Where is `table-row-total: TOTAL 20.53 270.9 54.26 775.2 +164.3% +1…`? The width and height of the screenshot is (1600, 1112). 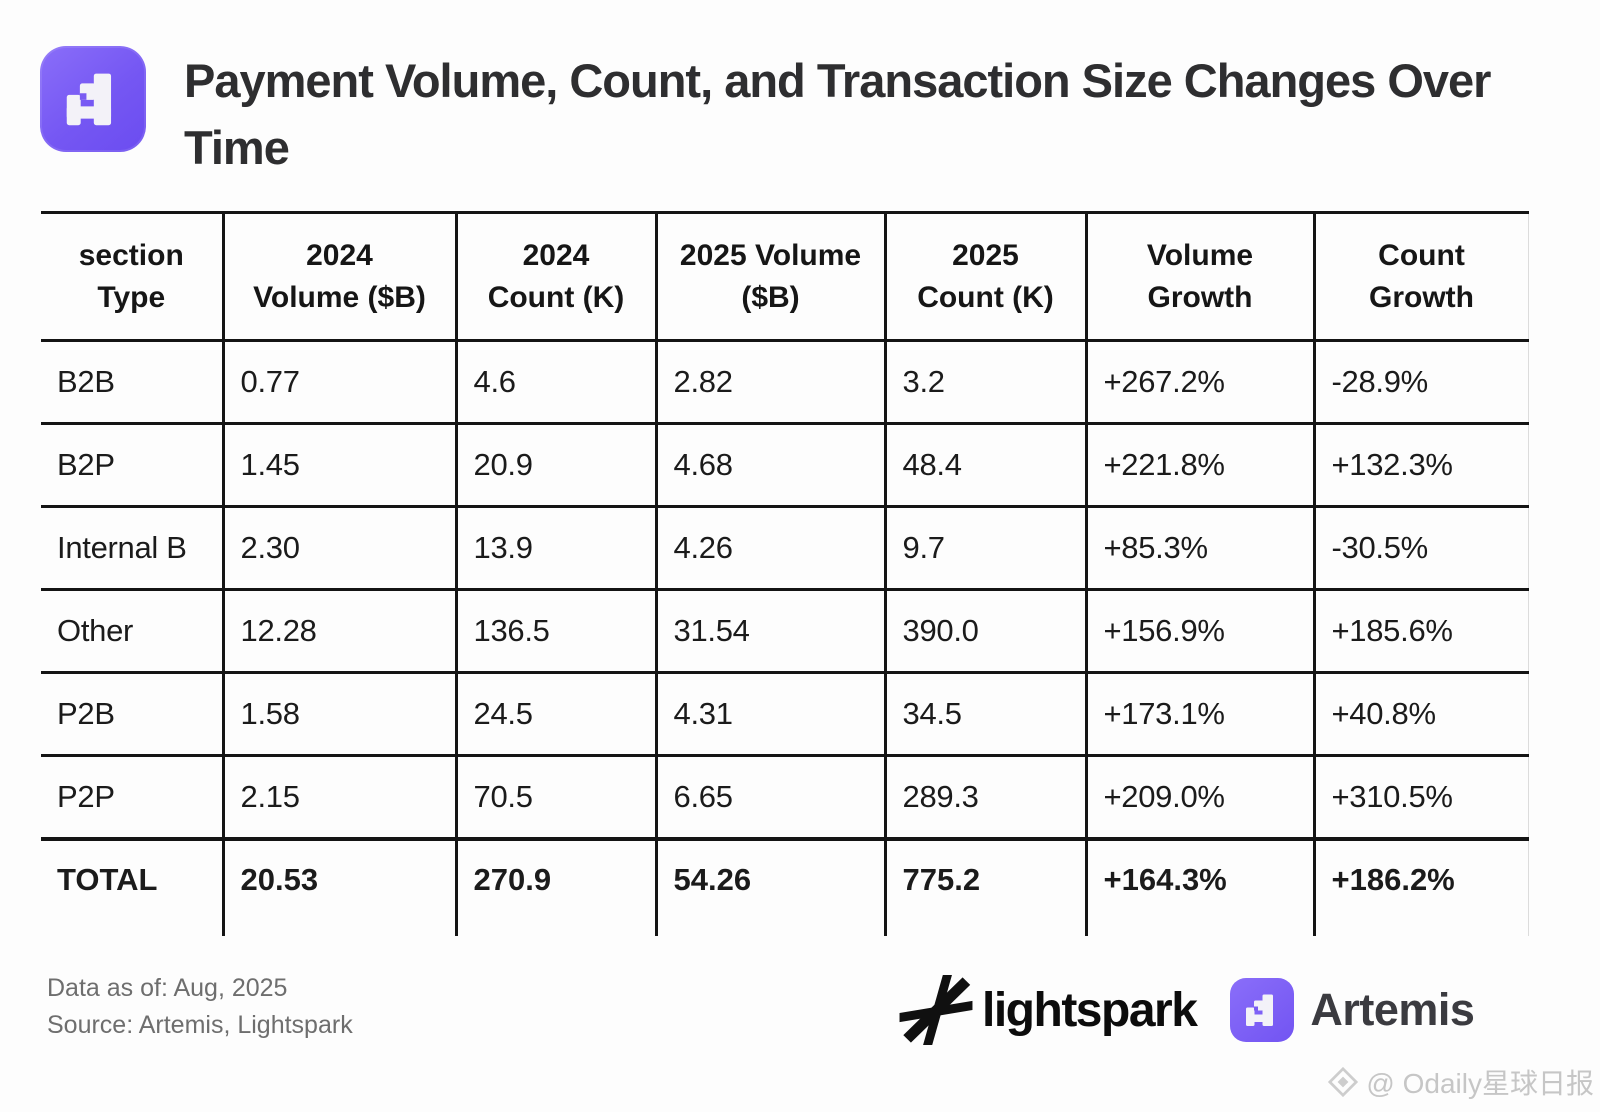
table-row-total: TOTAL 20.53 270.9 54.26 775.2 +164.3% +1… is located at coordinates (785, 887).